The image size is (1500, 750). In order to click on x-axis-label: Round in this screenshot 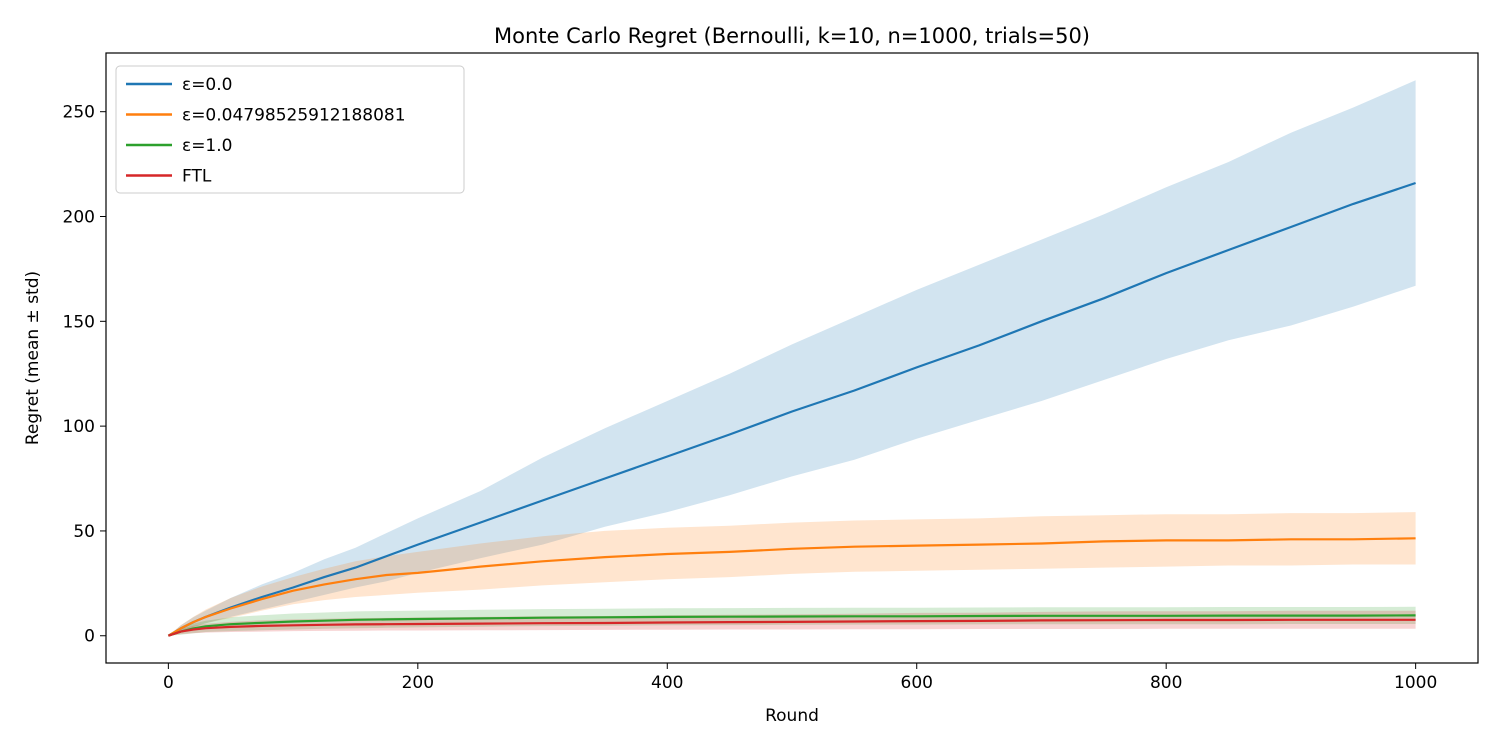, I will do `click(792, 716)`.